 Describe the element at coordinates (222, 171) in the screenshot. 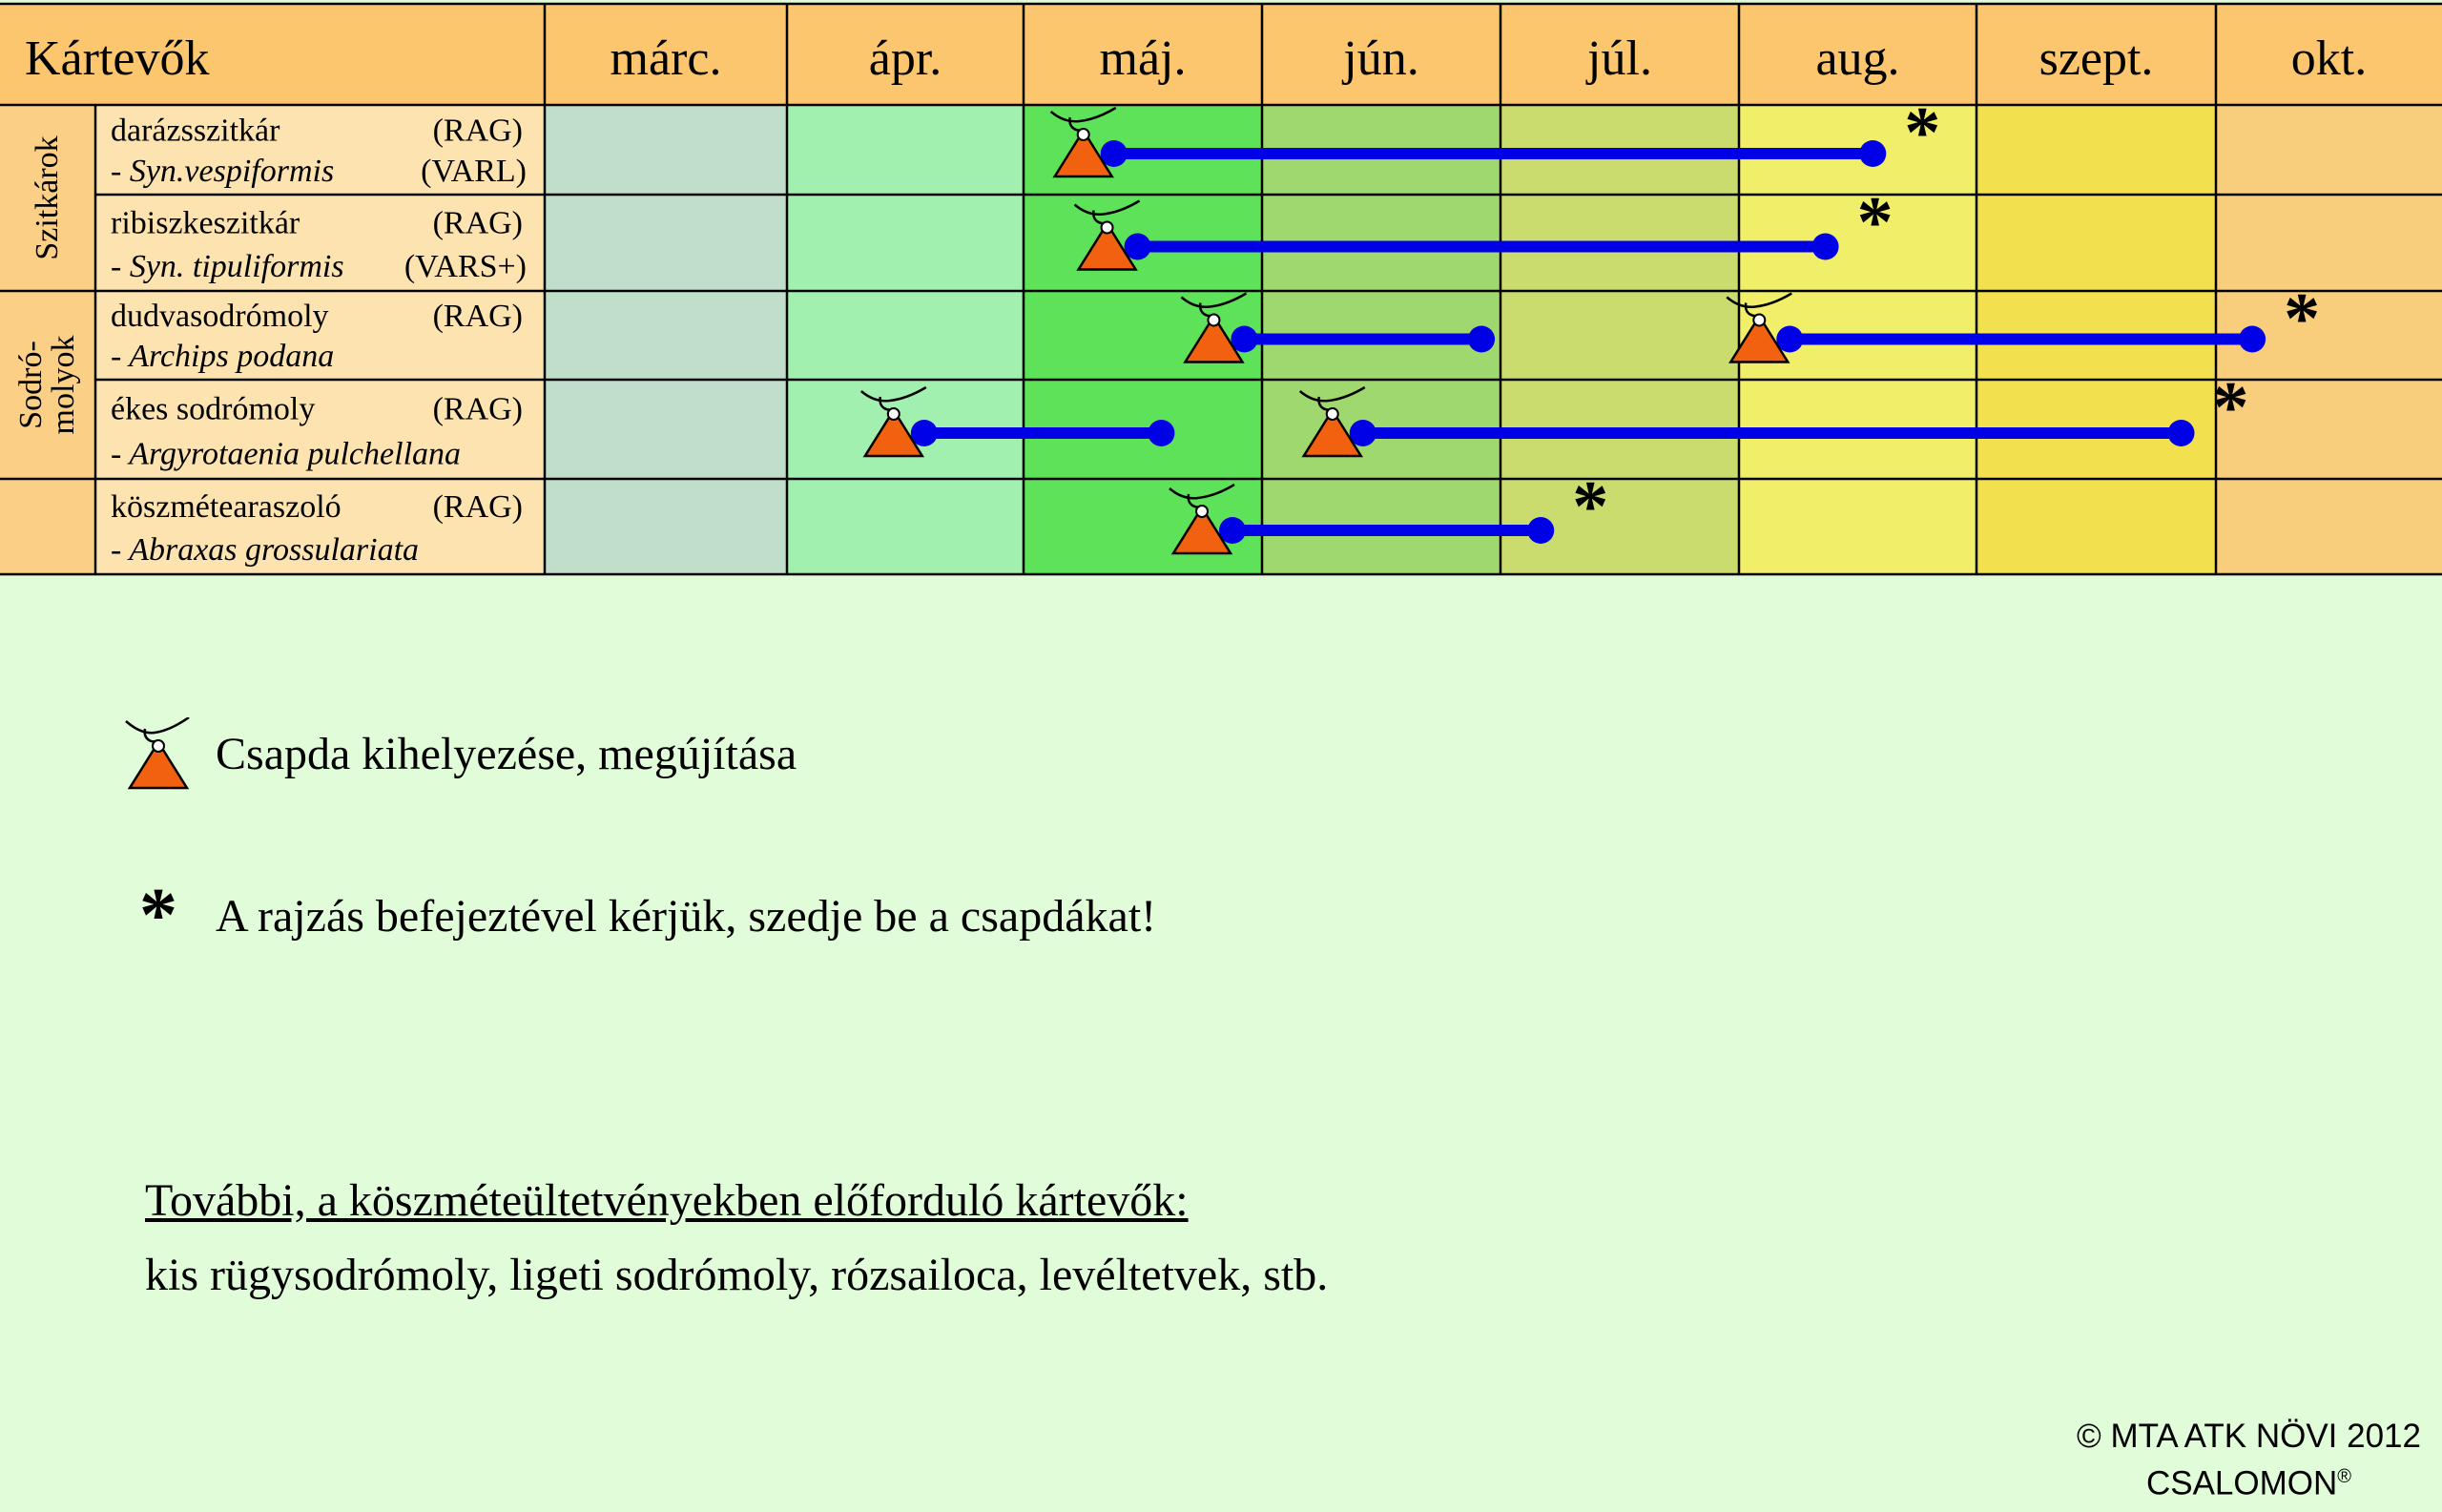

I see `pest-latin-name: - Syn.vespiformis` at that location.